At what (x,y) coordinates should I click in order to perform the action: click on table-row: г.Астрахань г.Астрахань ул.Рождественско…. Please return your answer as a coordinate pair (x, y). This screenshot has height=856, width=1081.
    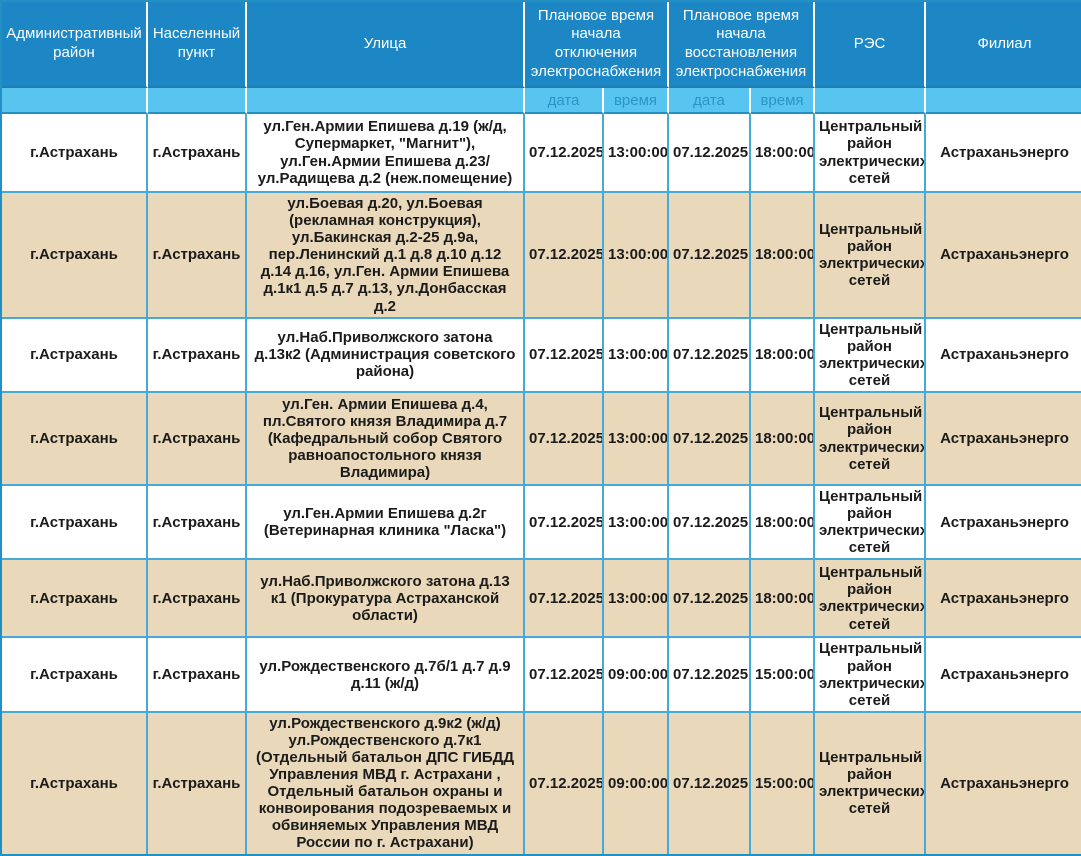
    Looking at the image, I should click on (541, 675).